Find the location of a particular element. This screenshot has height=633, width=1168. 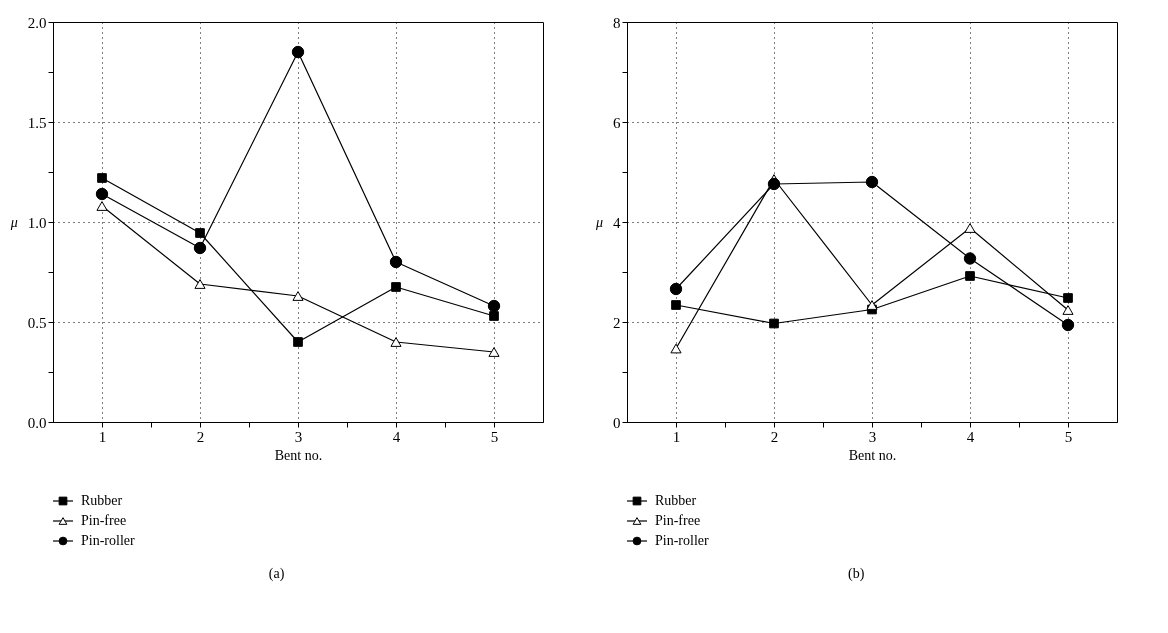

y-tick-label: 0 is located at coordinates (617, 422).